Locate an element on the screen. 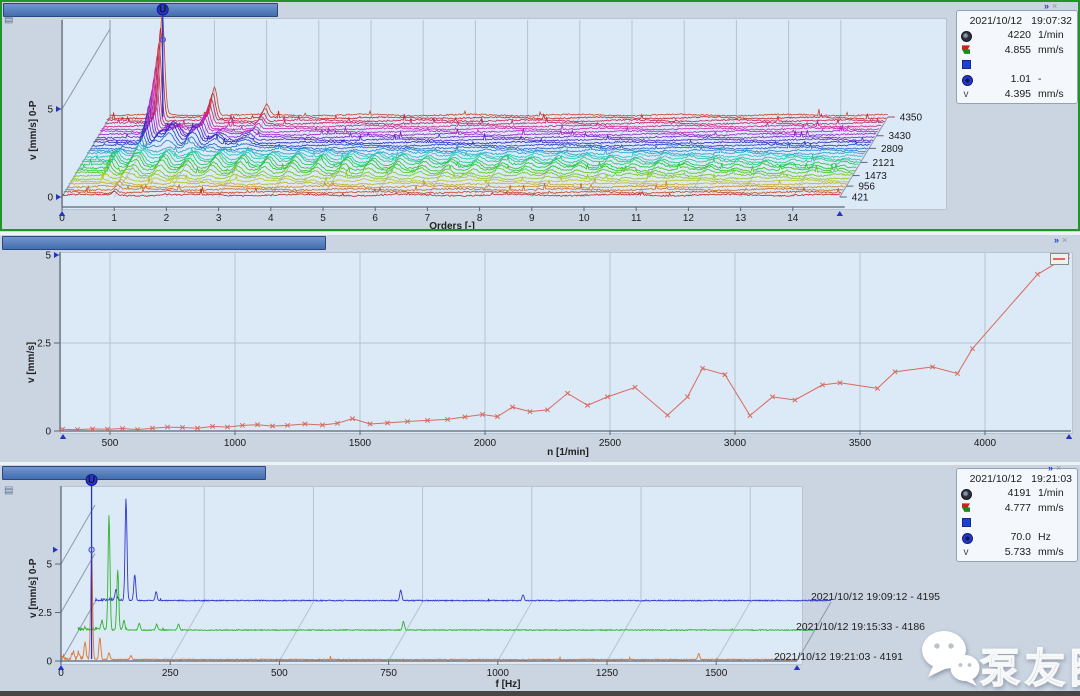  spectra-y-axis-label: v [mm/s] 0-P is located at coordinates (33, 588).